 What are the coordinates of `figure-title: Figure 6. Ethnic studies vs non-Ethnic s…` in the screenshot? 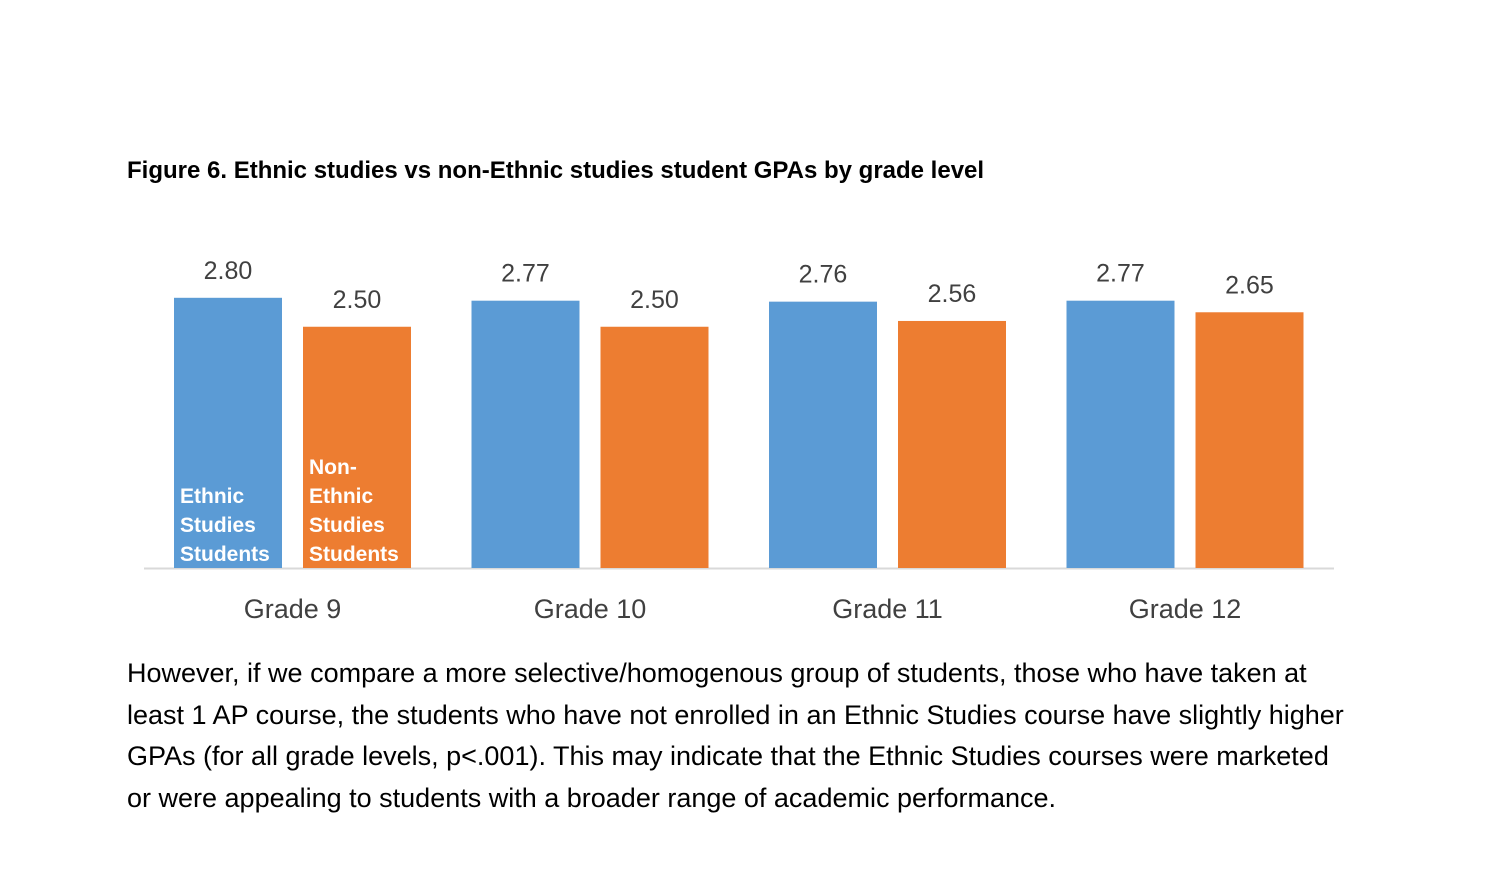 It's located at (556, 170).